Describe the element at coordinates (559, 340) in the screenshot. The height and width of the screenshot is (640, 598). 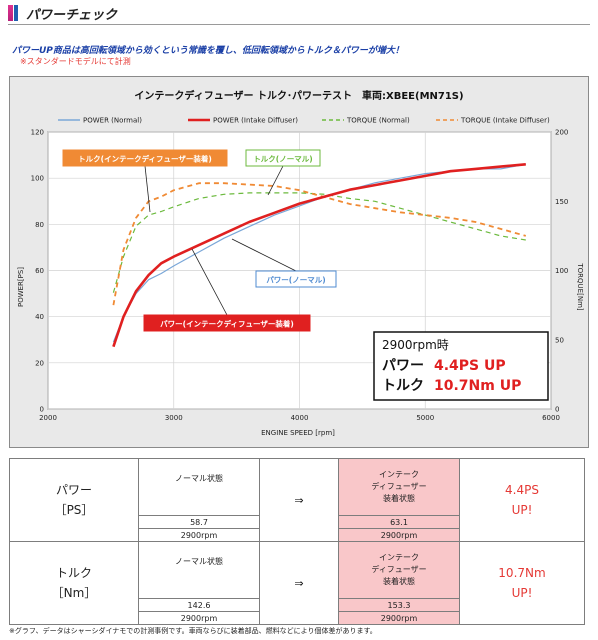
I see `y2-tick-label: 50` at that location.